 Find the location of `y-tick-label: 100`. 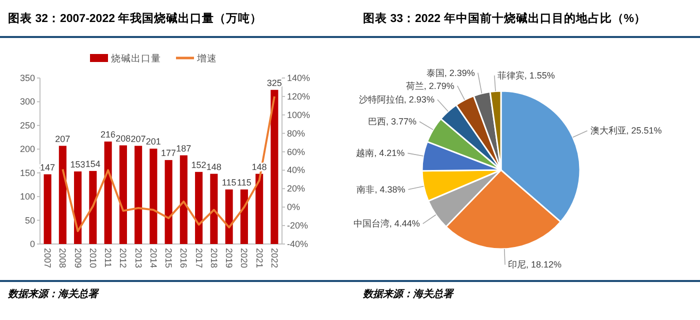

y-tick-label: 100 is located at coordinates (27, 197).